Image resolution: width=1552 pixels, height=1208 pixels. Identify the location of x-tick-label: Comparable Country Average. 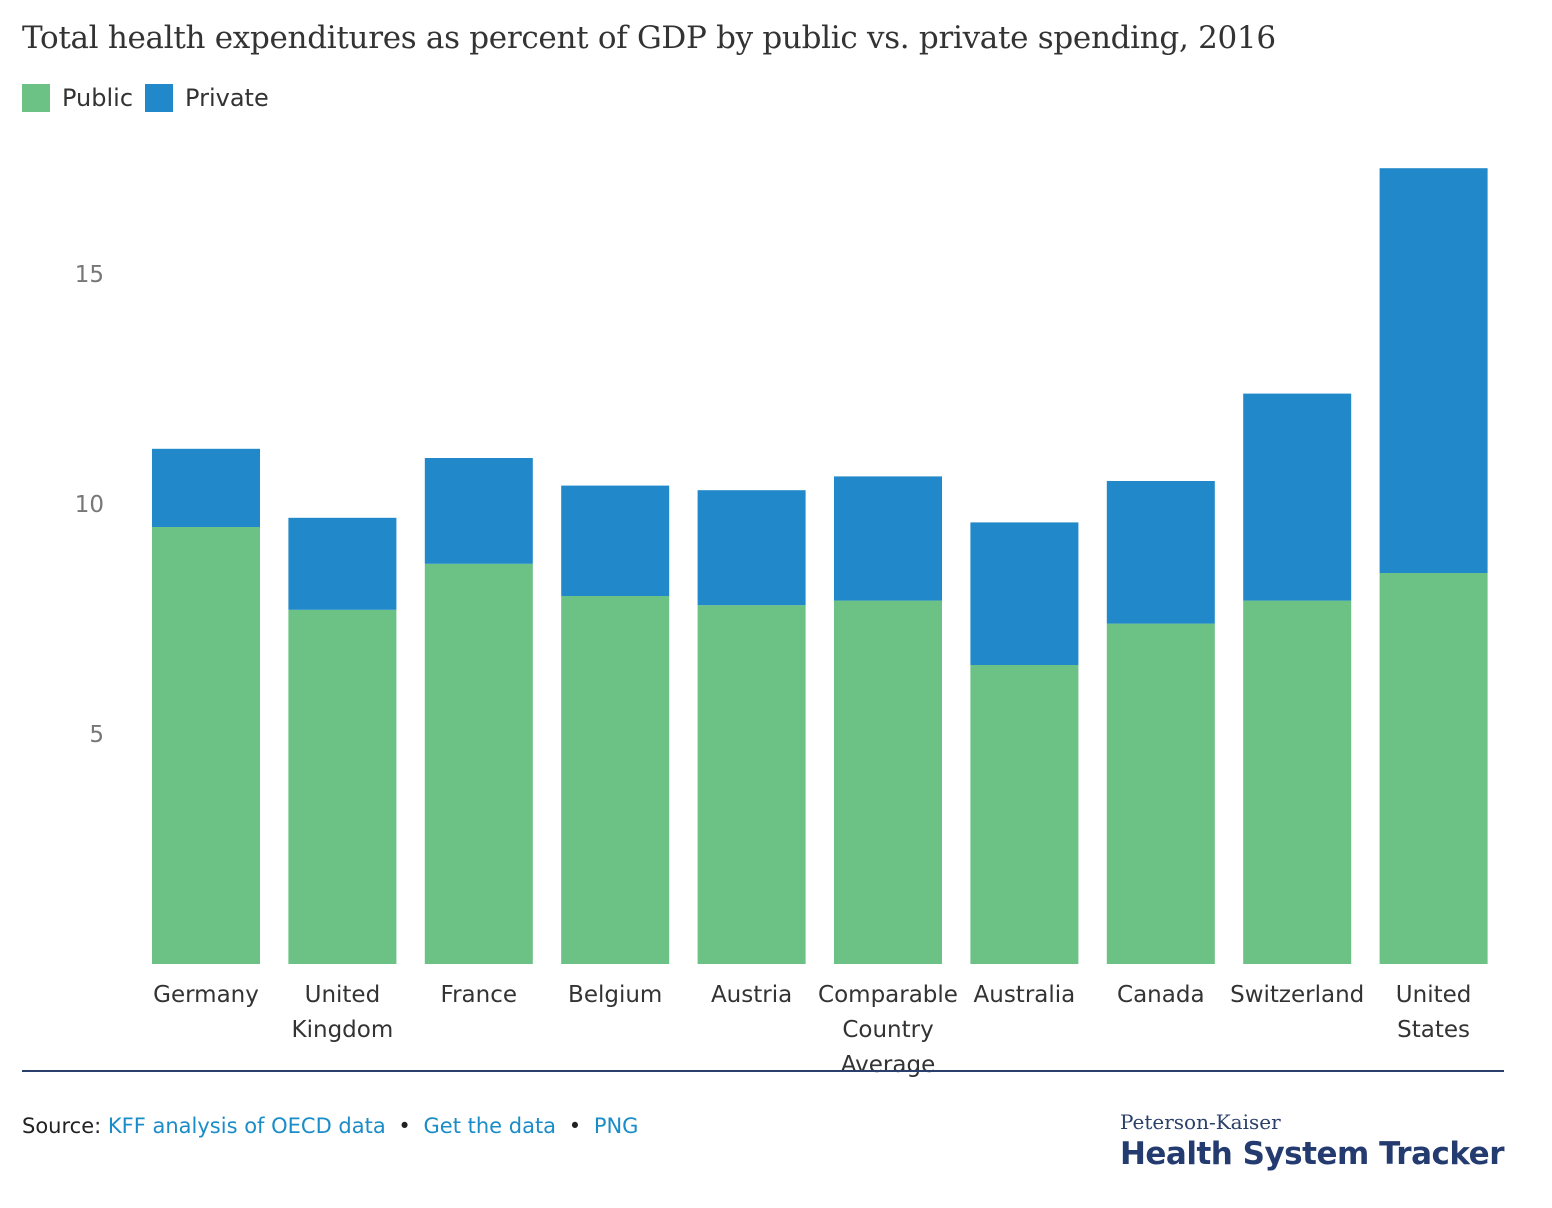
(888, 1030).